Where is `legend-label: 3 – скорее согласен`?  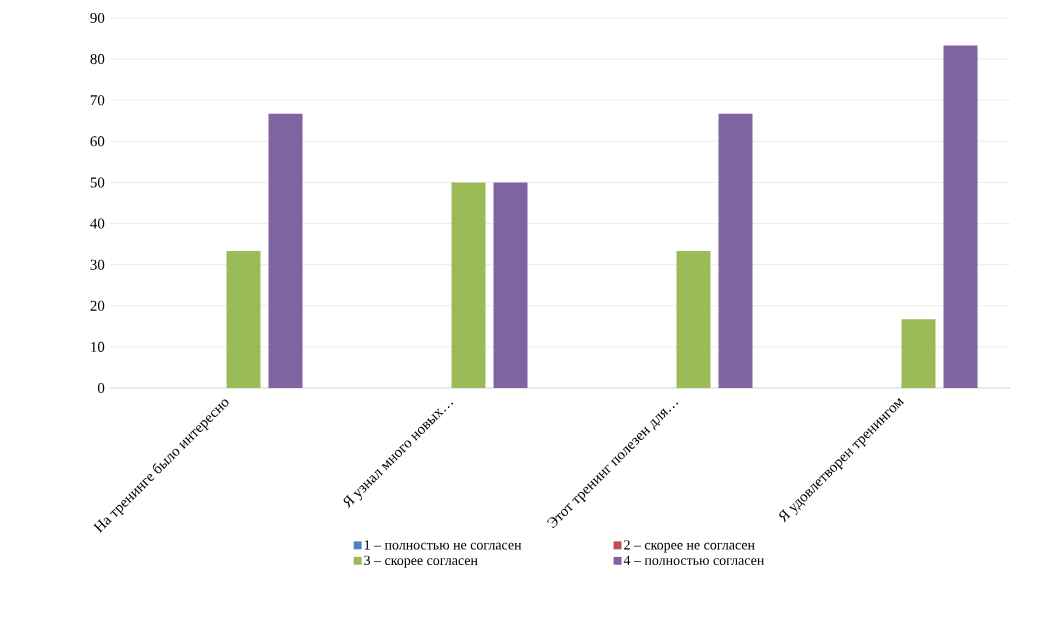
legend-label: 3 – скорее согласен is located at coordinates (421, 561).